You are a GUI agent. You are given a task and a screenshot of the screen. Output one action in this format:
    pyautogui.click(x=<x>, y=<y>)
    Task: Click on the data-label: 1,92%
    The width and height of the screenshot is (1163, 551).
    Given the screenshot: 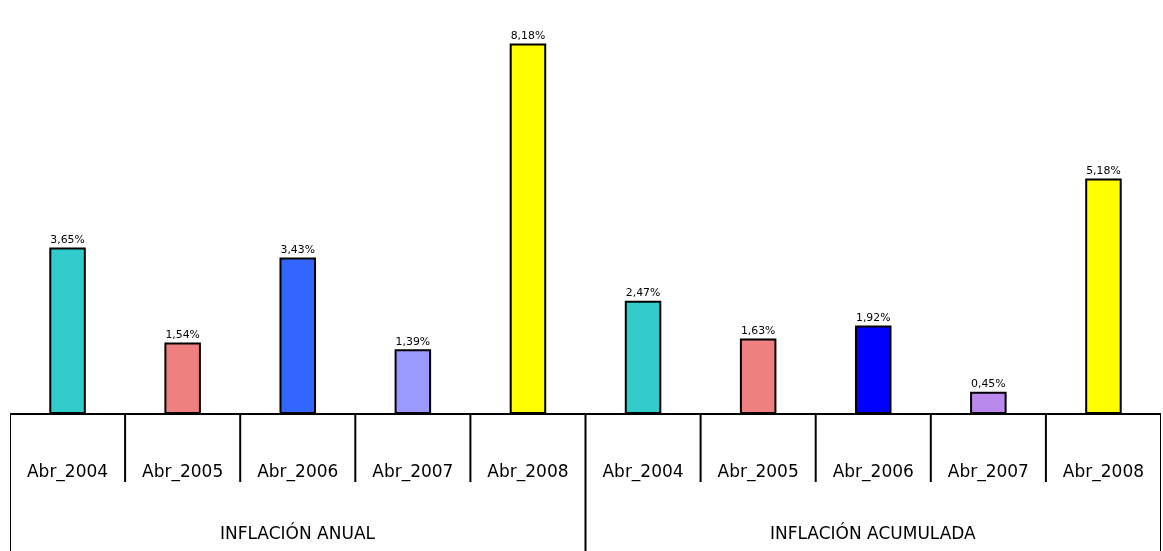 What is the action you would take?
    pyautogui.click(x=873, y=317)
    